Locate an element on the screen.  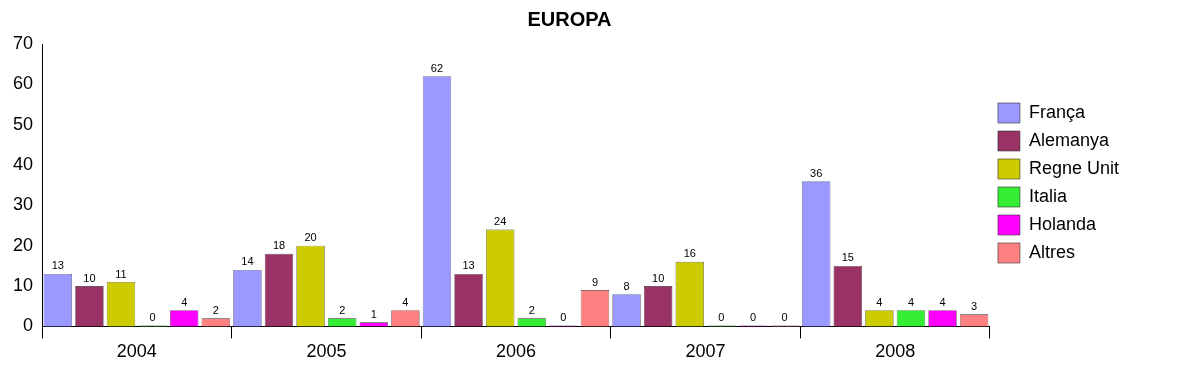
data-label: 11 is located at coordinates (121, 273).